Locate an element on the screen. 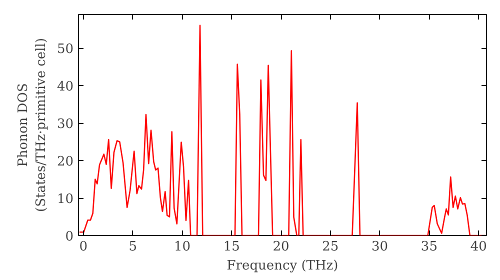  y-axis-title: Phonon DOS (States/THz·primitive cell) is located at coordinates (32, 125).